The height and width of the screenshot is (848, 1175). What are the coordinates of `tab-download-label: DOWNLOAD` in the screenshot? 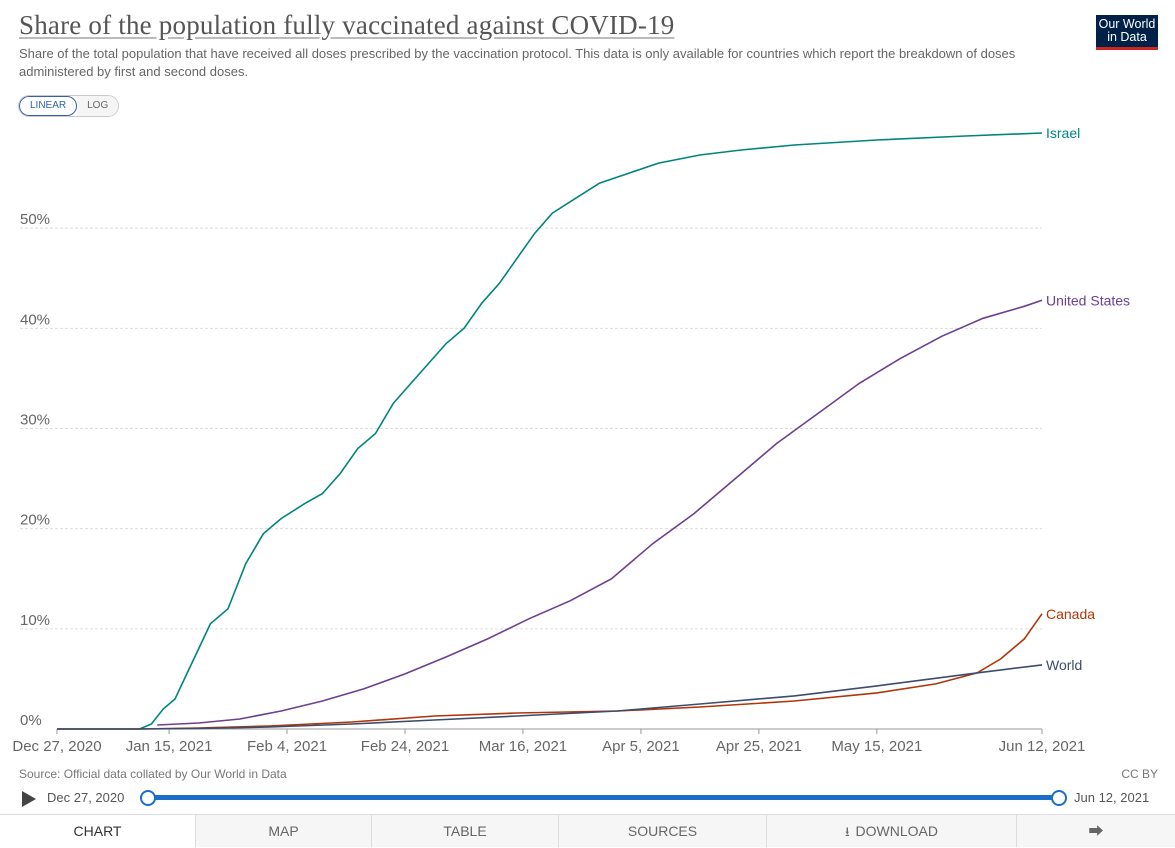 It's located at (896, 831).